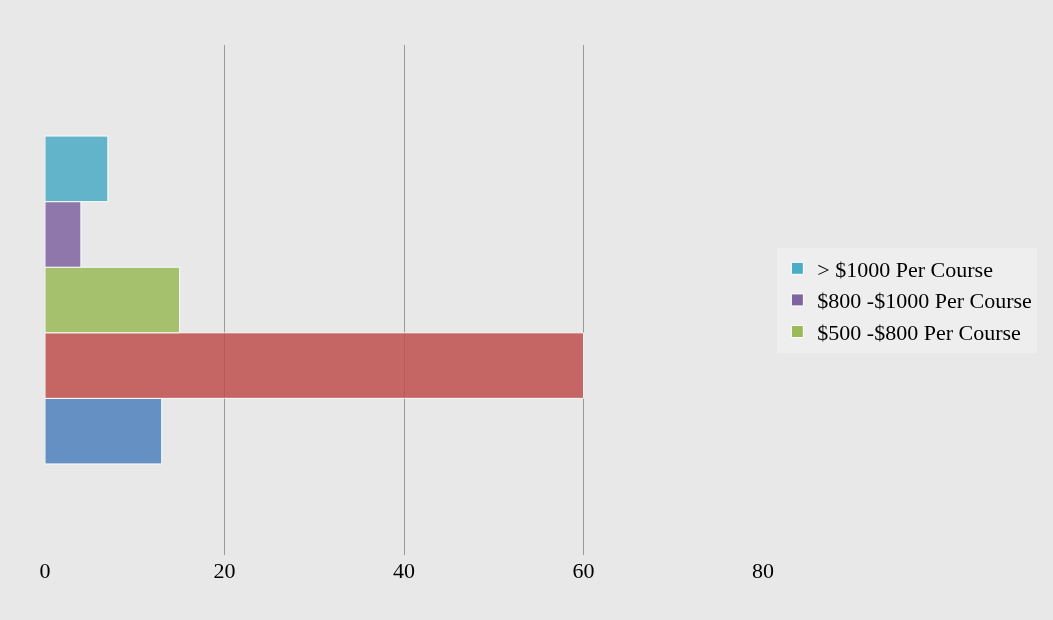  I want to click on legend-label: $800 -$1000 Per Course, so click(924, 301).